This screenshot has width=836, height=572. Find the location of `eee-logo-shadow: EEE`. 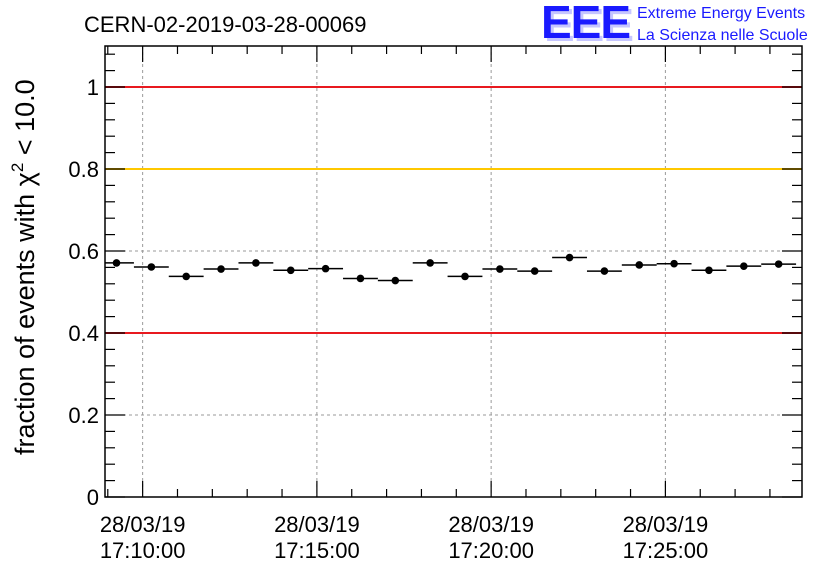

eee-logo-shadow: EEE is located at coordinates (588, 25).